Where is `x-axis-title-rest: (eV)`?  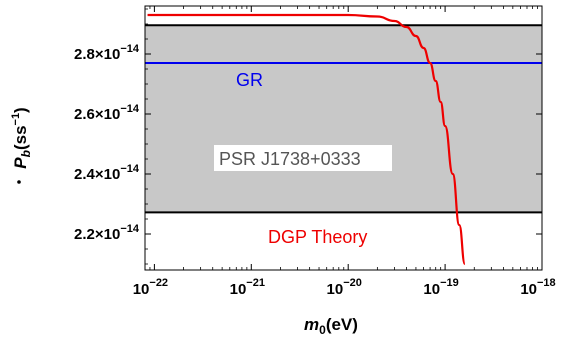
x-axis-title-rest: (eV) is located at coordinates (342, 324).